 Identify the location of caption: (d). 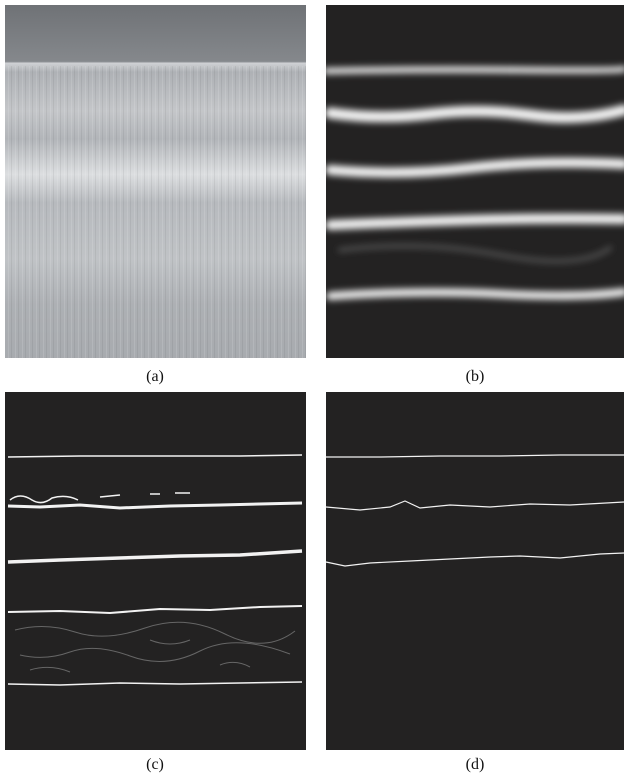
(475, 764).